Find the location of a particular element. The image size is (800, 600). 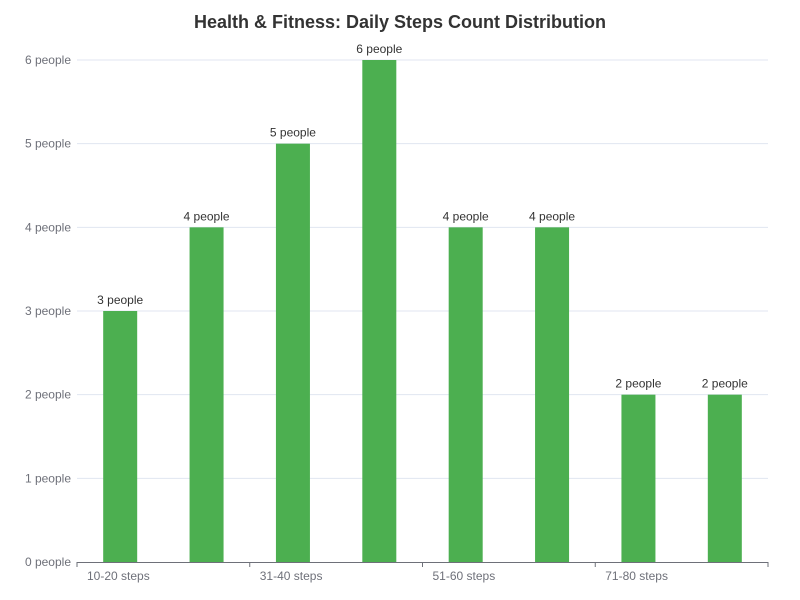

y-tick-label: 6 people is located at coordinates (48, 60).